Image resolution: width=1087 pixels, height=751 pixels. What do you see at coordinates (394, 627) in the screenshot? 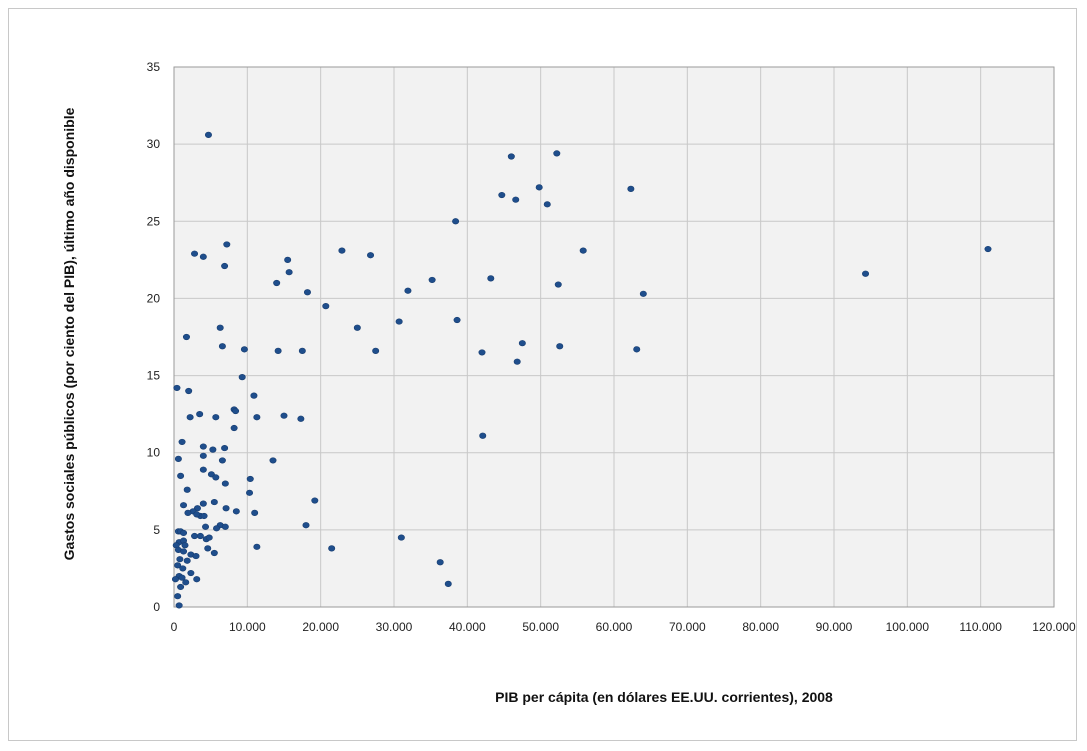
I see `x-tick-label: 30.000` at bounding box center [394, 627].